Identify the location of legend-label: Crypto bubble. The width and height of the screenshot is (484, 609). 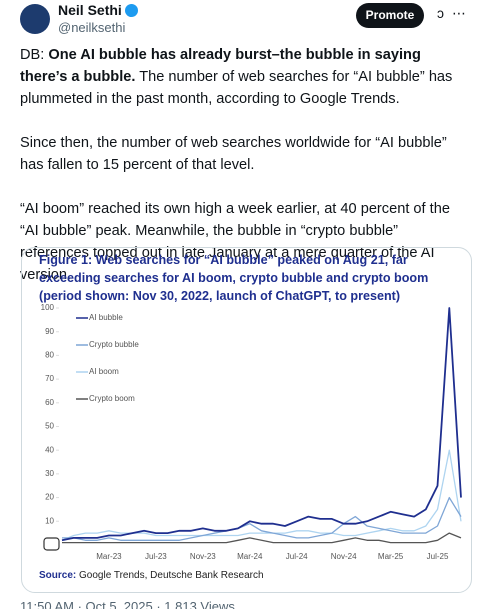
(114, 344).